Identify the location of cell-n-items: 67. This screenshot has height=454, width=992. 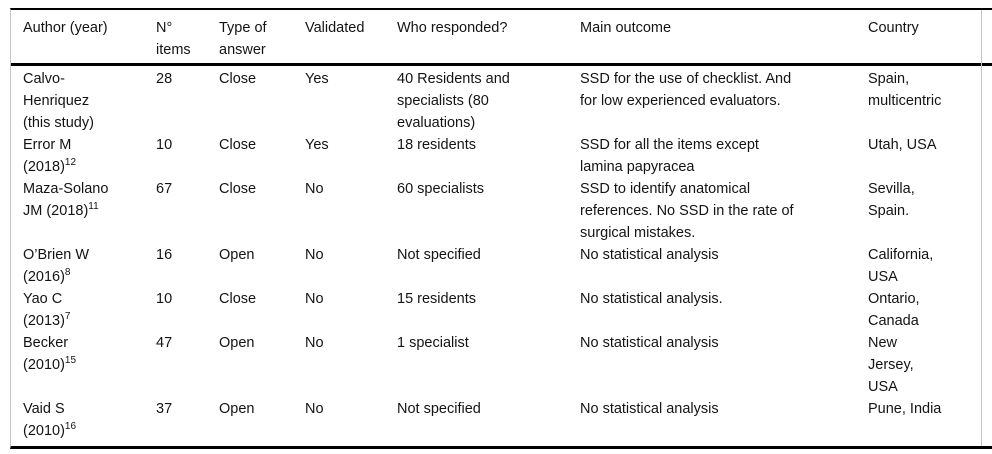
(164, 189).